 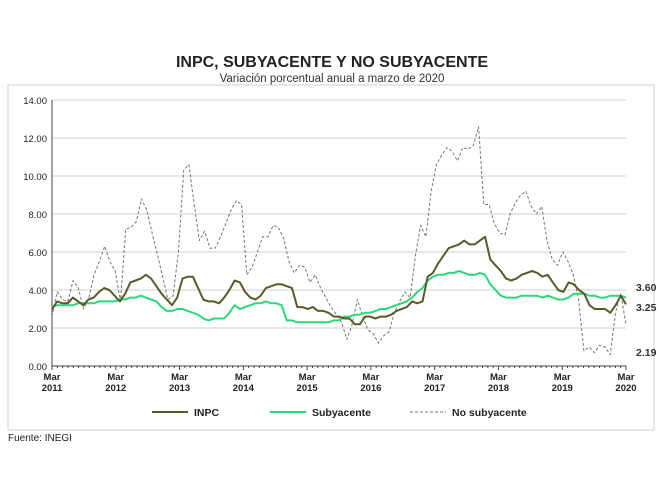 What do you see at coordinates (489, 413) in the screenshot?
I see `legend-label: No subyacente` at bounding box center [489, 413].